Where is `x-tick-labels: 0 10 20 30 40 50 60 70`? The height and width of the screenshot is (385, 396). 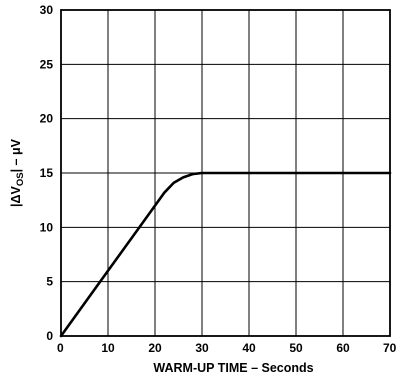 x-tick-labels: 0 10 20 30 40 50 60 70 is located at coordinates (226, 348).